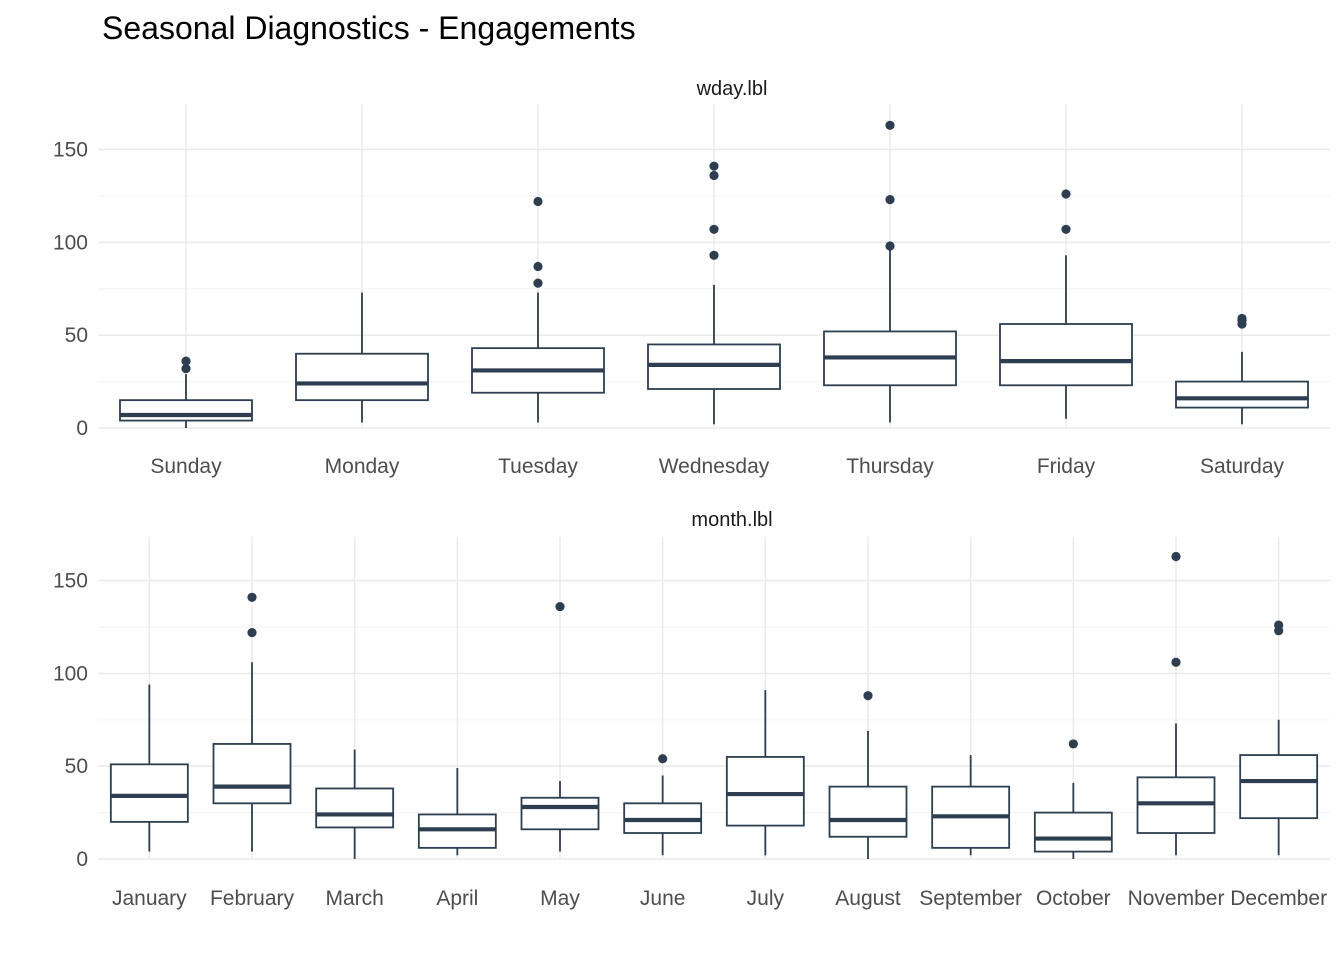 This screenshot has height=960, width=1344. I want to click on box-saturday, so click(1242, 369).